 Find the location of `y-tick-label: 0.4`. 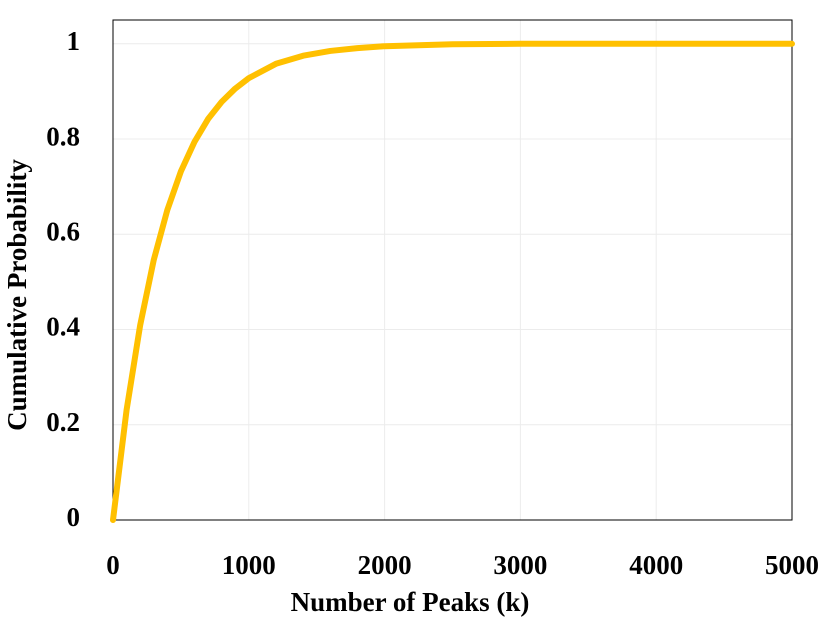

y-tick-label: 0.4 is located at coordinates (63, 327).